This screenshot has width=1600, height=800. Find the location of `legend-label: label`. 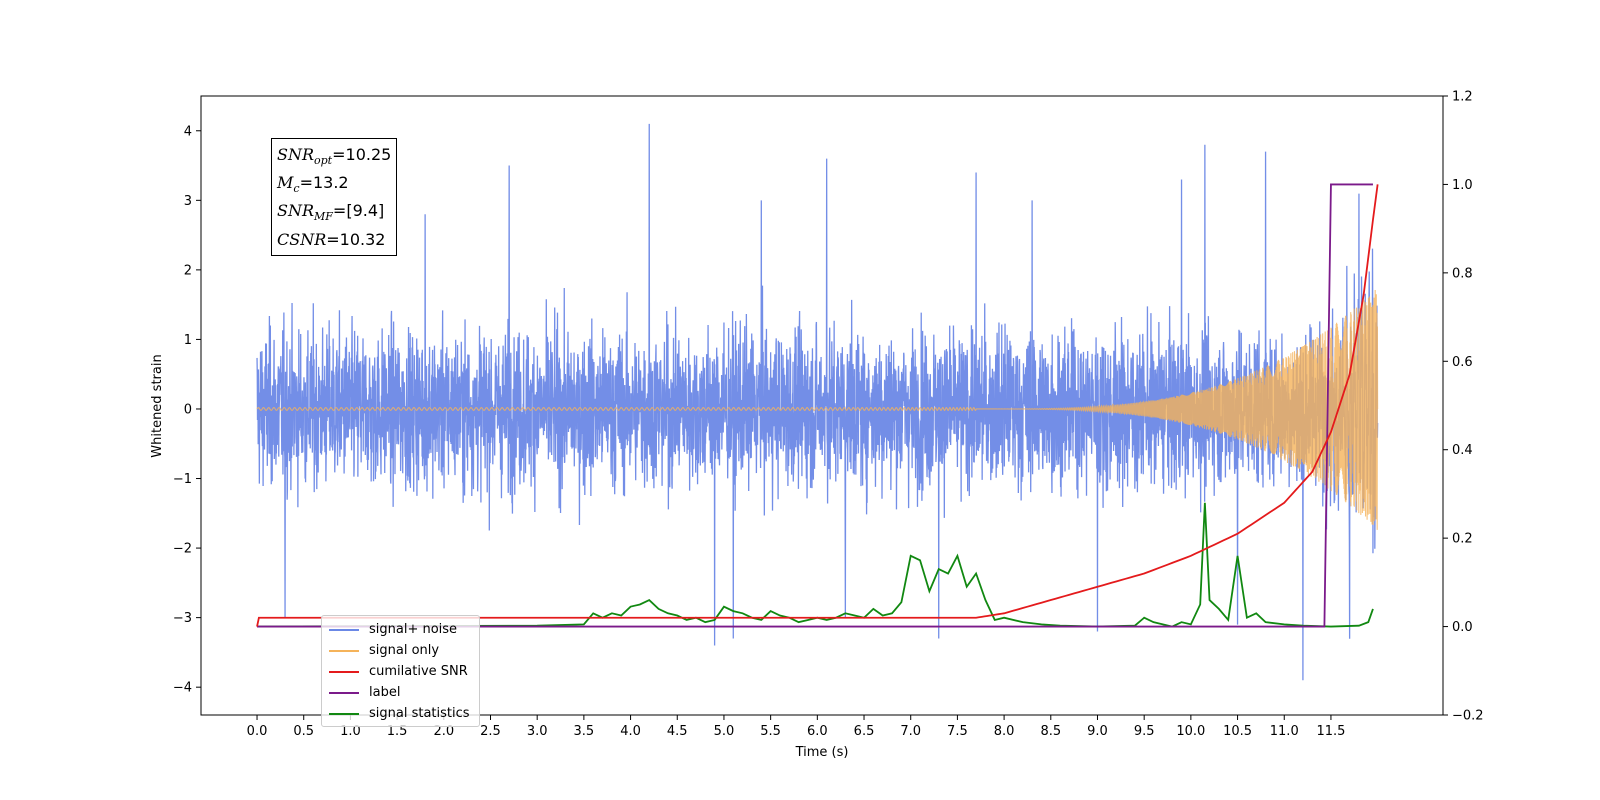

legend-label: label is located at coordinates (385, 692).